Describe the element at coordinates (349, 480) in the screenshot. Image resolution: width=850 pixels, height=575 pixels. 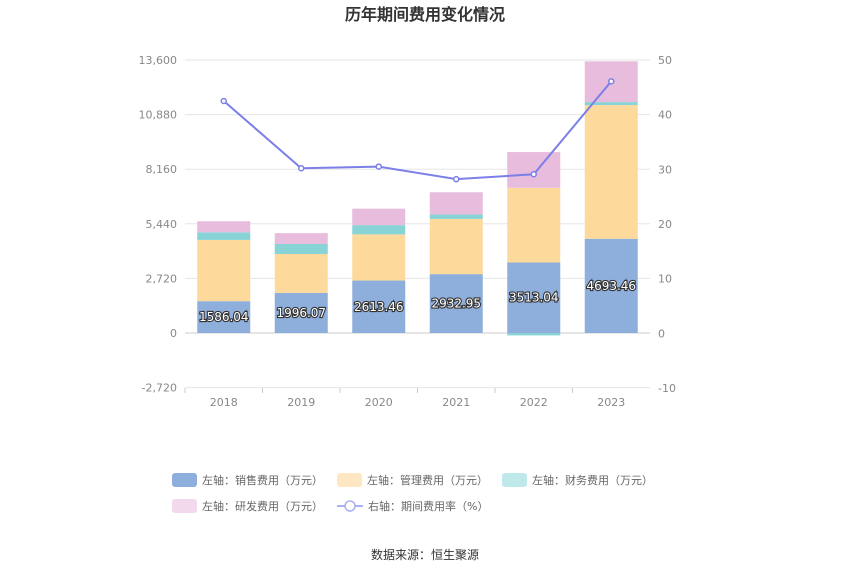
I see `legend-swatch-admin` at that location.